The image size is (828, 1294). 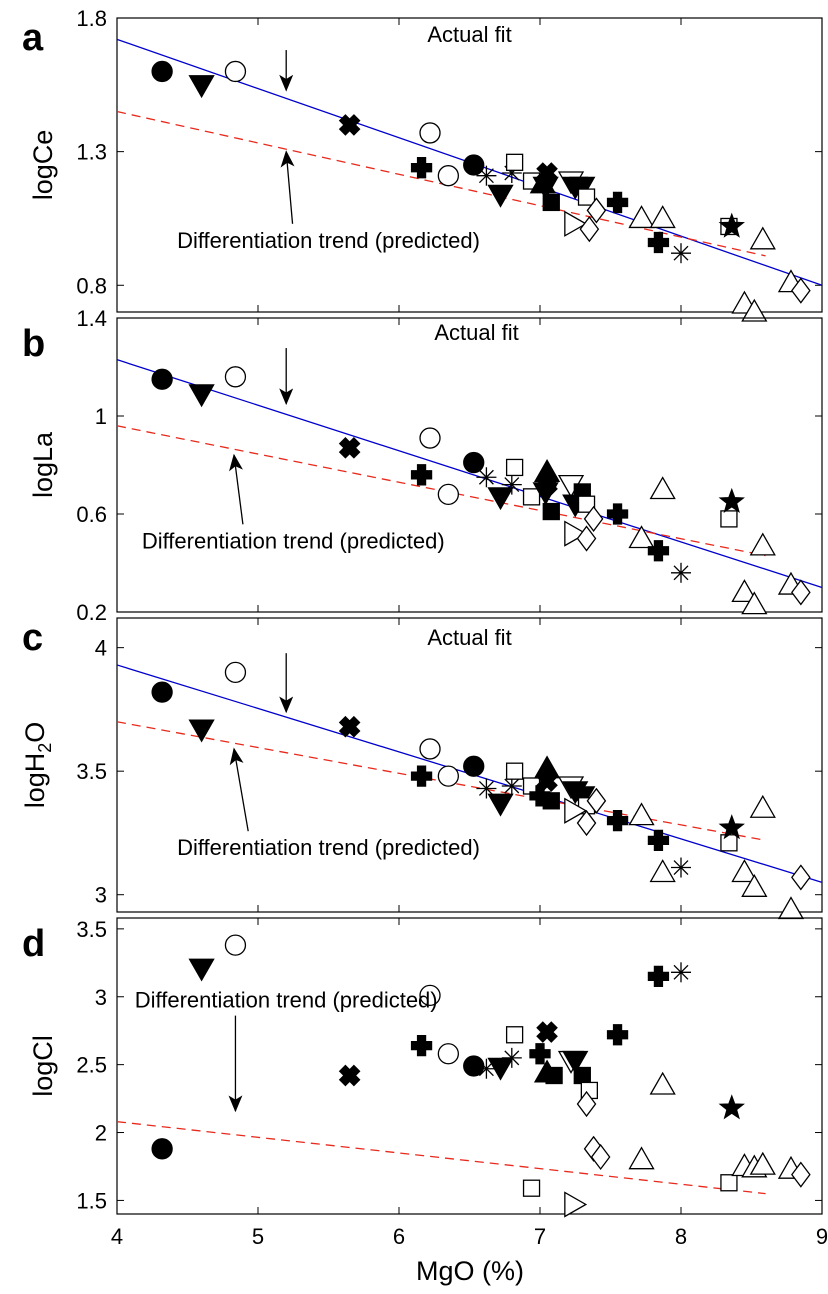 I want to click on y-axis-label: logLa, so click(x=43, y=464).